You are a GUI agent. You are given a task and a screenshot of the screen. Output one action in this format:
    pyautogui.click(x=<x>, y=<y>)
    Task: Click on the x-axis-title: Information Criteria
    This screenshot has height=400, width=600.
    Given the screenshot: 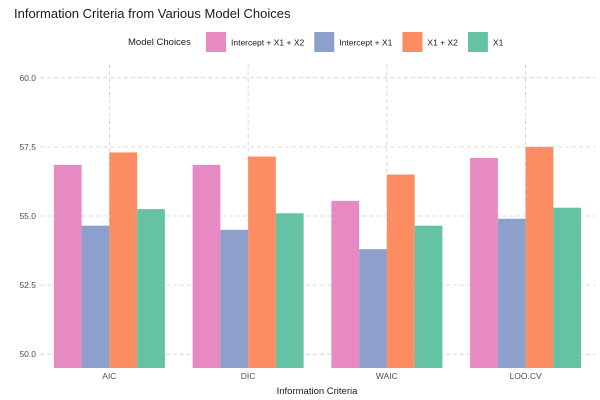 What is the action you would take?
    pyautogui.click(x=317, y=391)
    